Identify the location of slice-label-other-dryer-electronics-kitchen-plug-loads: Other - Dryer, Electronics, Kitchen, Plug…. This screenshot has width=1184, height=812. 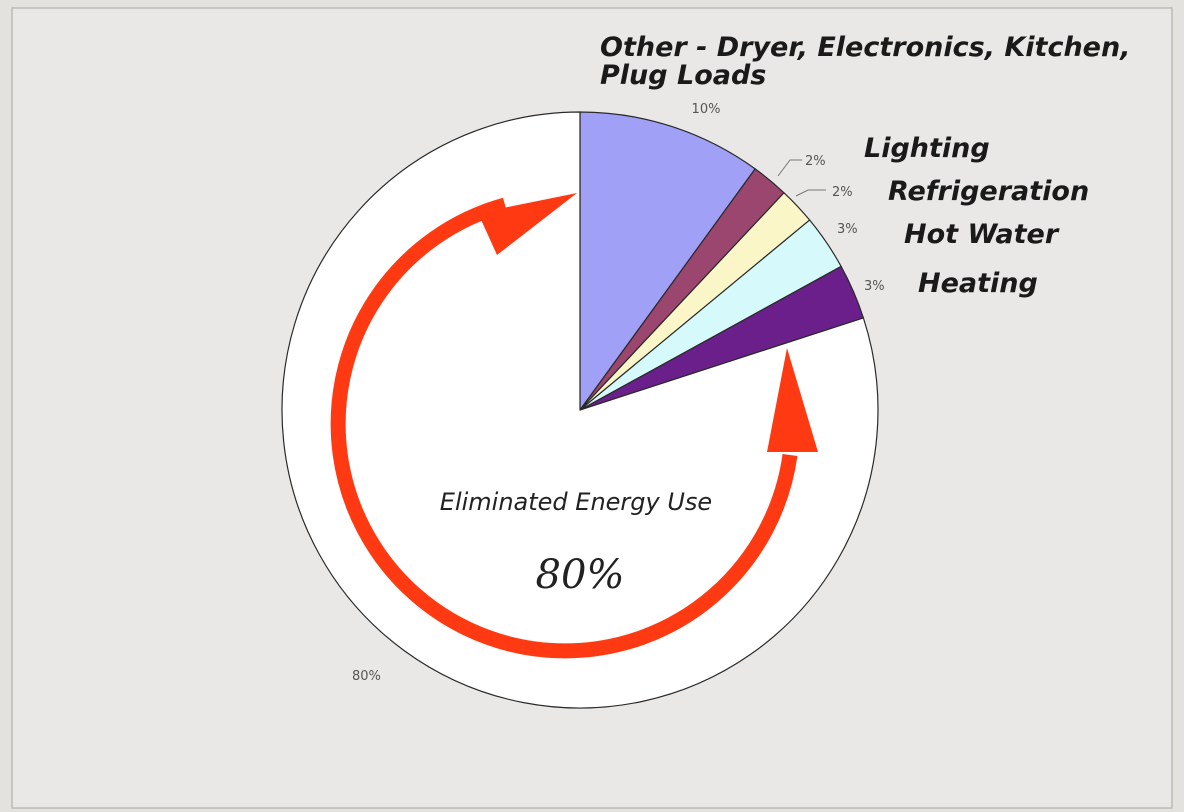
(865, 61).